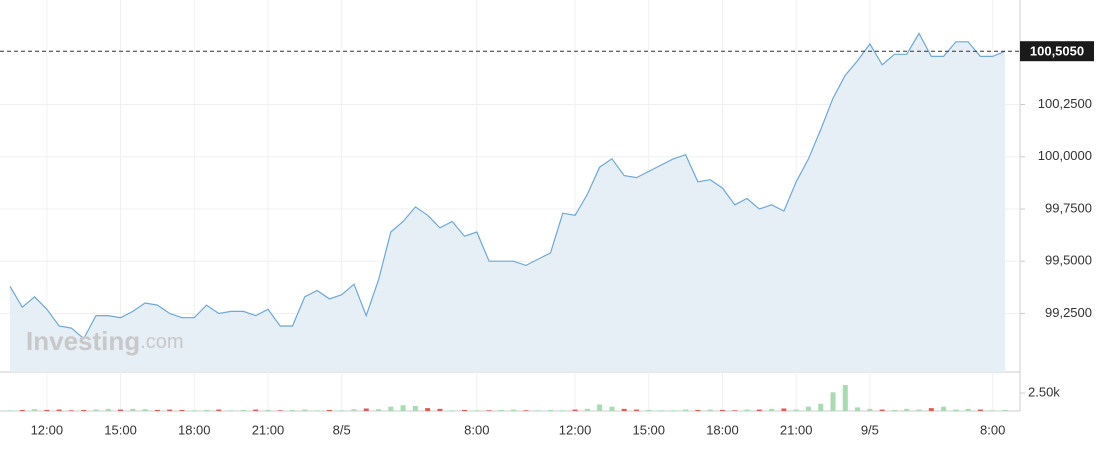 This screenshot has height=461, width=1104. Describe the element at coordinates (1068, 260) in the screenshot. I see `y-tick-label: 99,5000` at that location.